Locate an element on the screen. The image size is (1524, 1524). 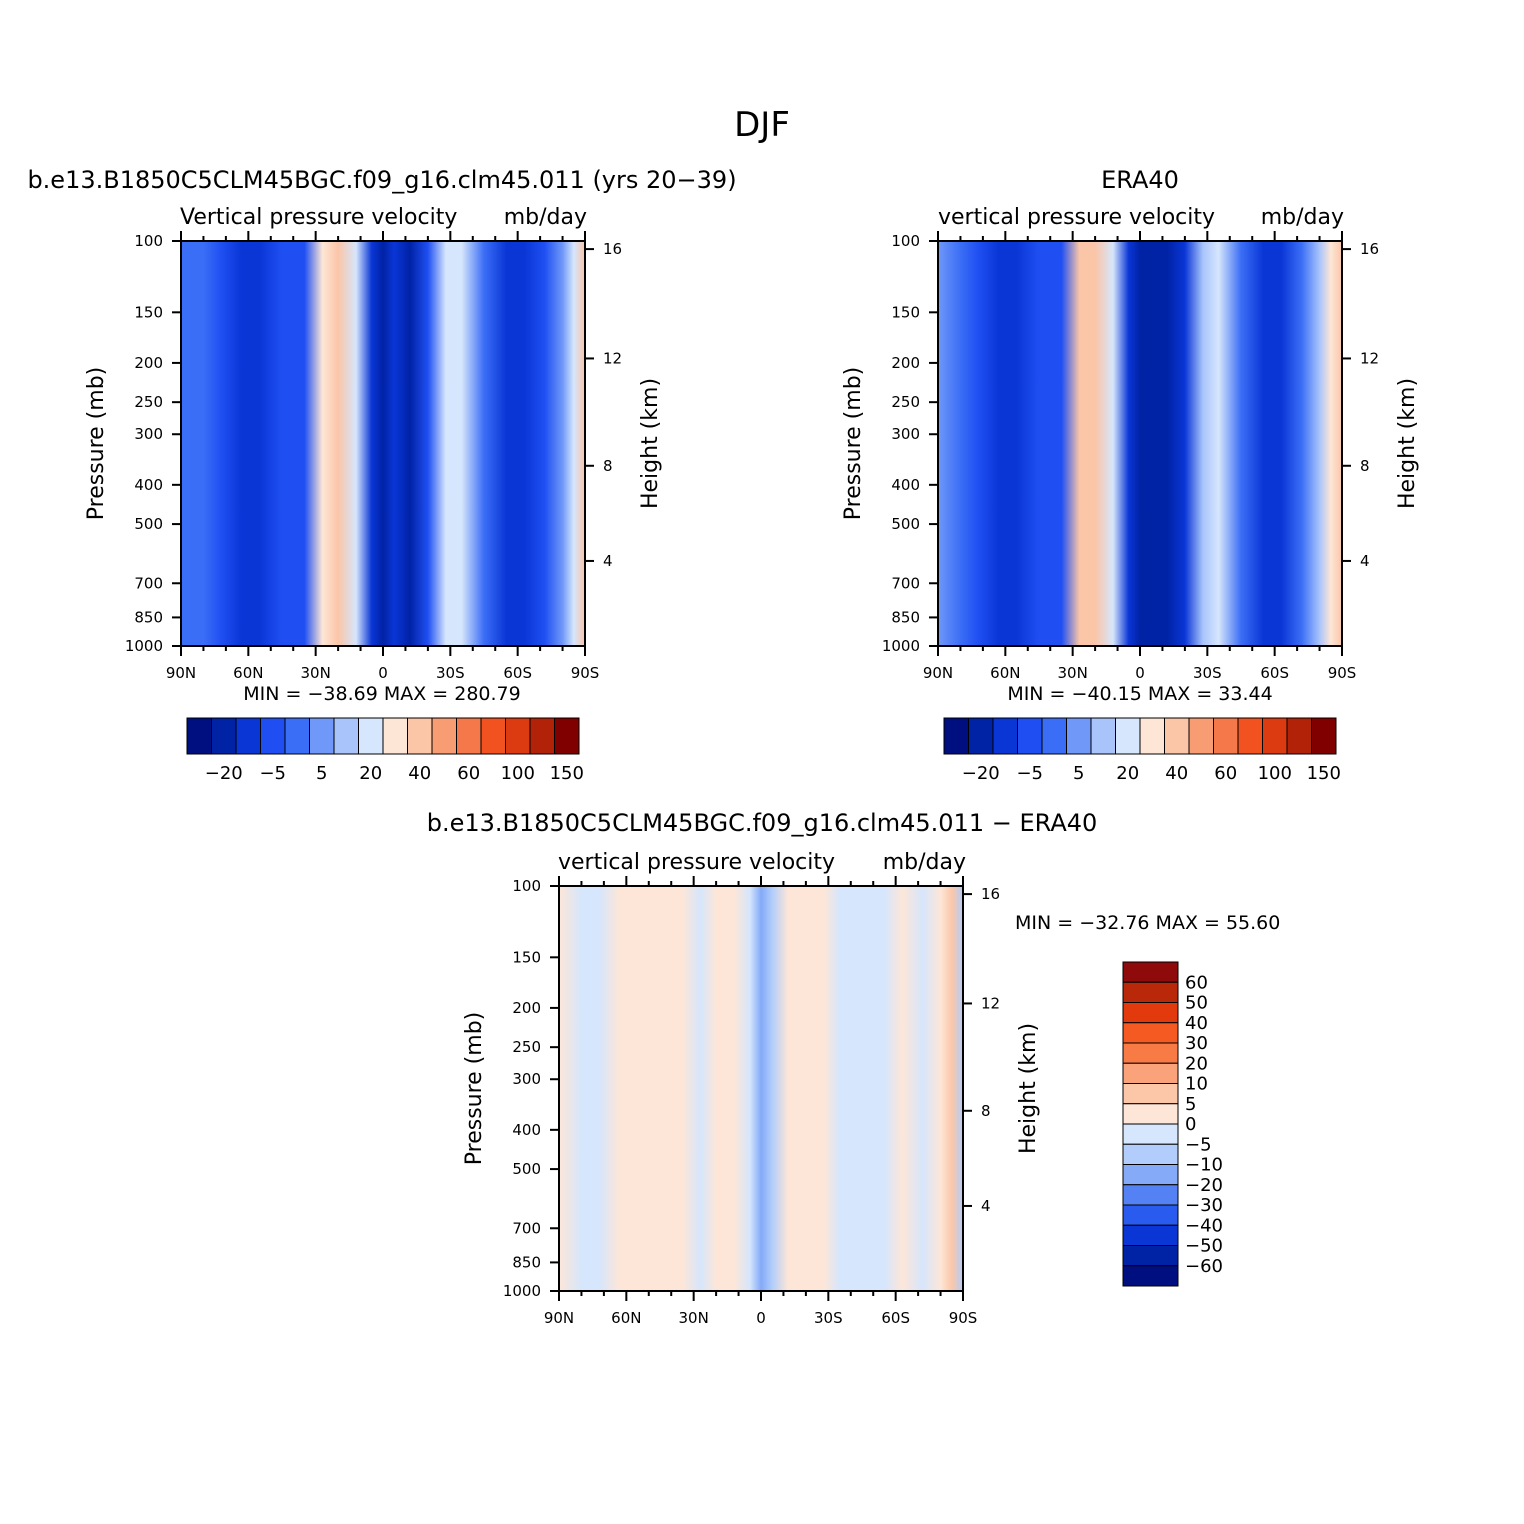
y-axis-label-pressure: Pressure (mb) is located at coordinates (96, 444).